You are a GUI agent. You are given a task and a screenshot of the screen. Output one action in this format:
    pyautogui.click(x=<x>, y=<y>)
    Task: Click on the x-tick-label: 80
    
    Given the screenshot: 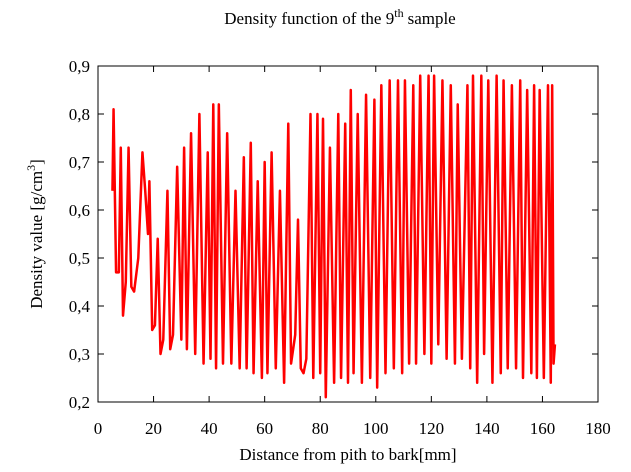 What is the action you would take?
    pyautogui.click(x=320, y=428)
    